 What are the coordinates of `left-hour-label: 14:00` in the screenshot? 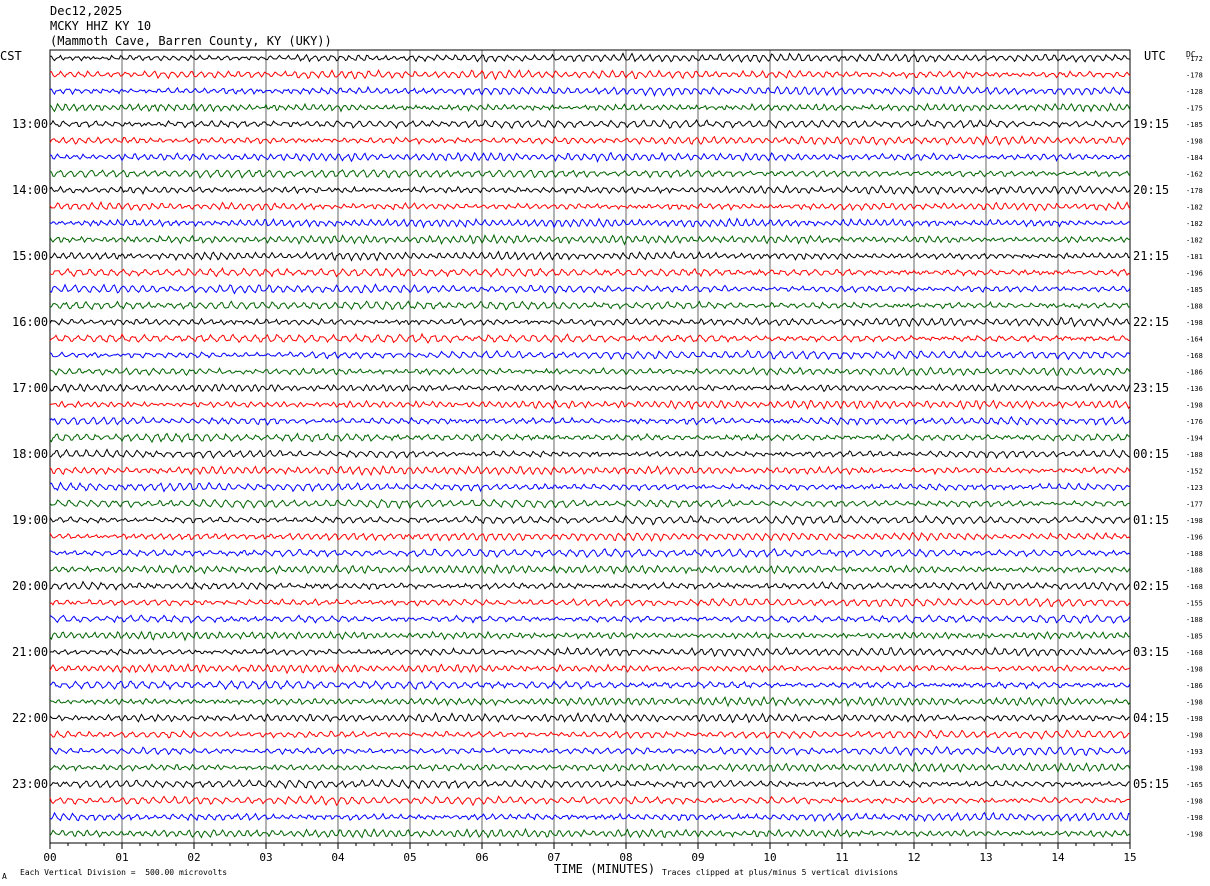 It's located at (30, 190).